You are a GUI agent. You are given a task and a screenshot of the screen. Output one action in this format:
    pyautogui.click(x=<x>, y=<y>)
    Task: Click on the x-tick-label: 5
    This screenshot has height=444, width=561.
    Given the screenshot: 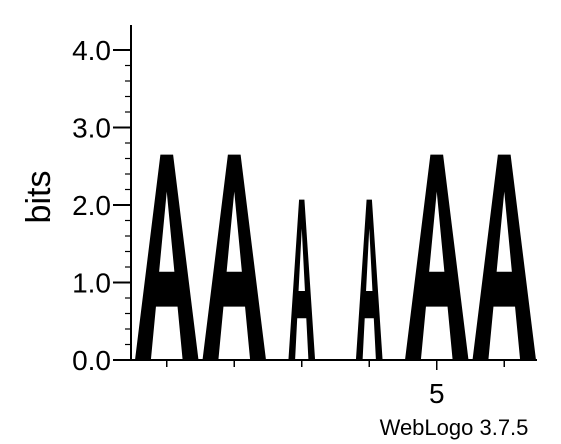 What is the action you would take?
    pyautogui.click(x=437, y=393)
    